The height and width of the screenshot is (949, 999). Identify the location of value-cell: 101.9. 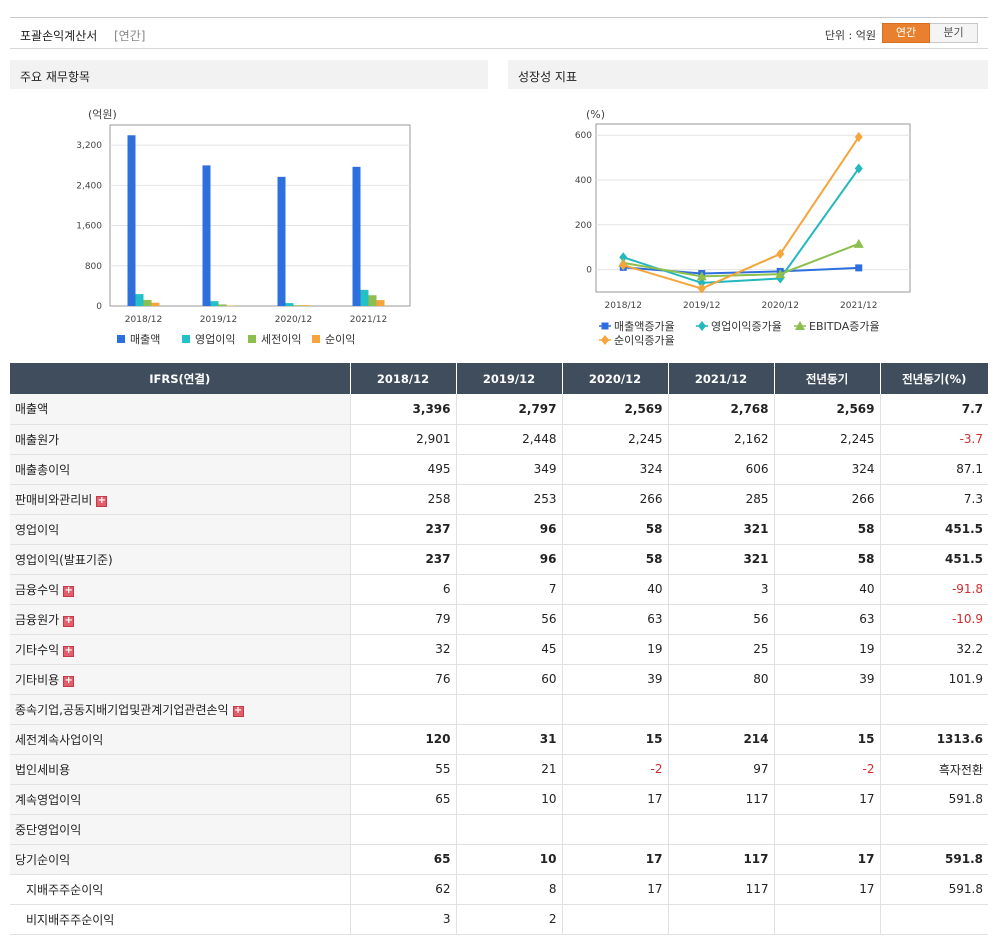
(933, 679).